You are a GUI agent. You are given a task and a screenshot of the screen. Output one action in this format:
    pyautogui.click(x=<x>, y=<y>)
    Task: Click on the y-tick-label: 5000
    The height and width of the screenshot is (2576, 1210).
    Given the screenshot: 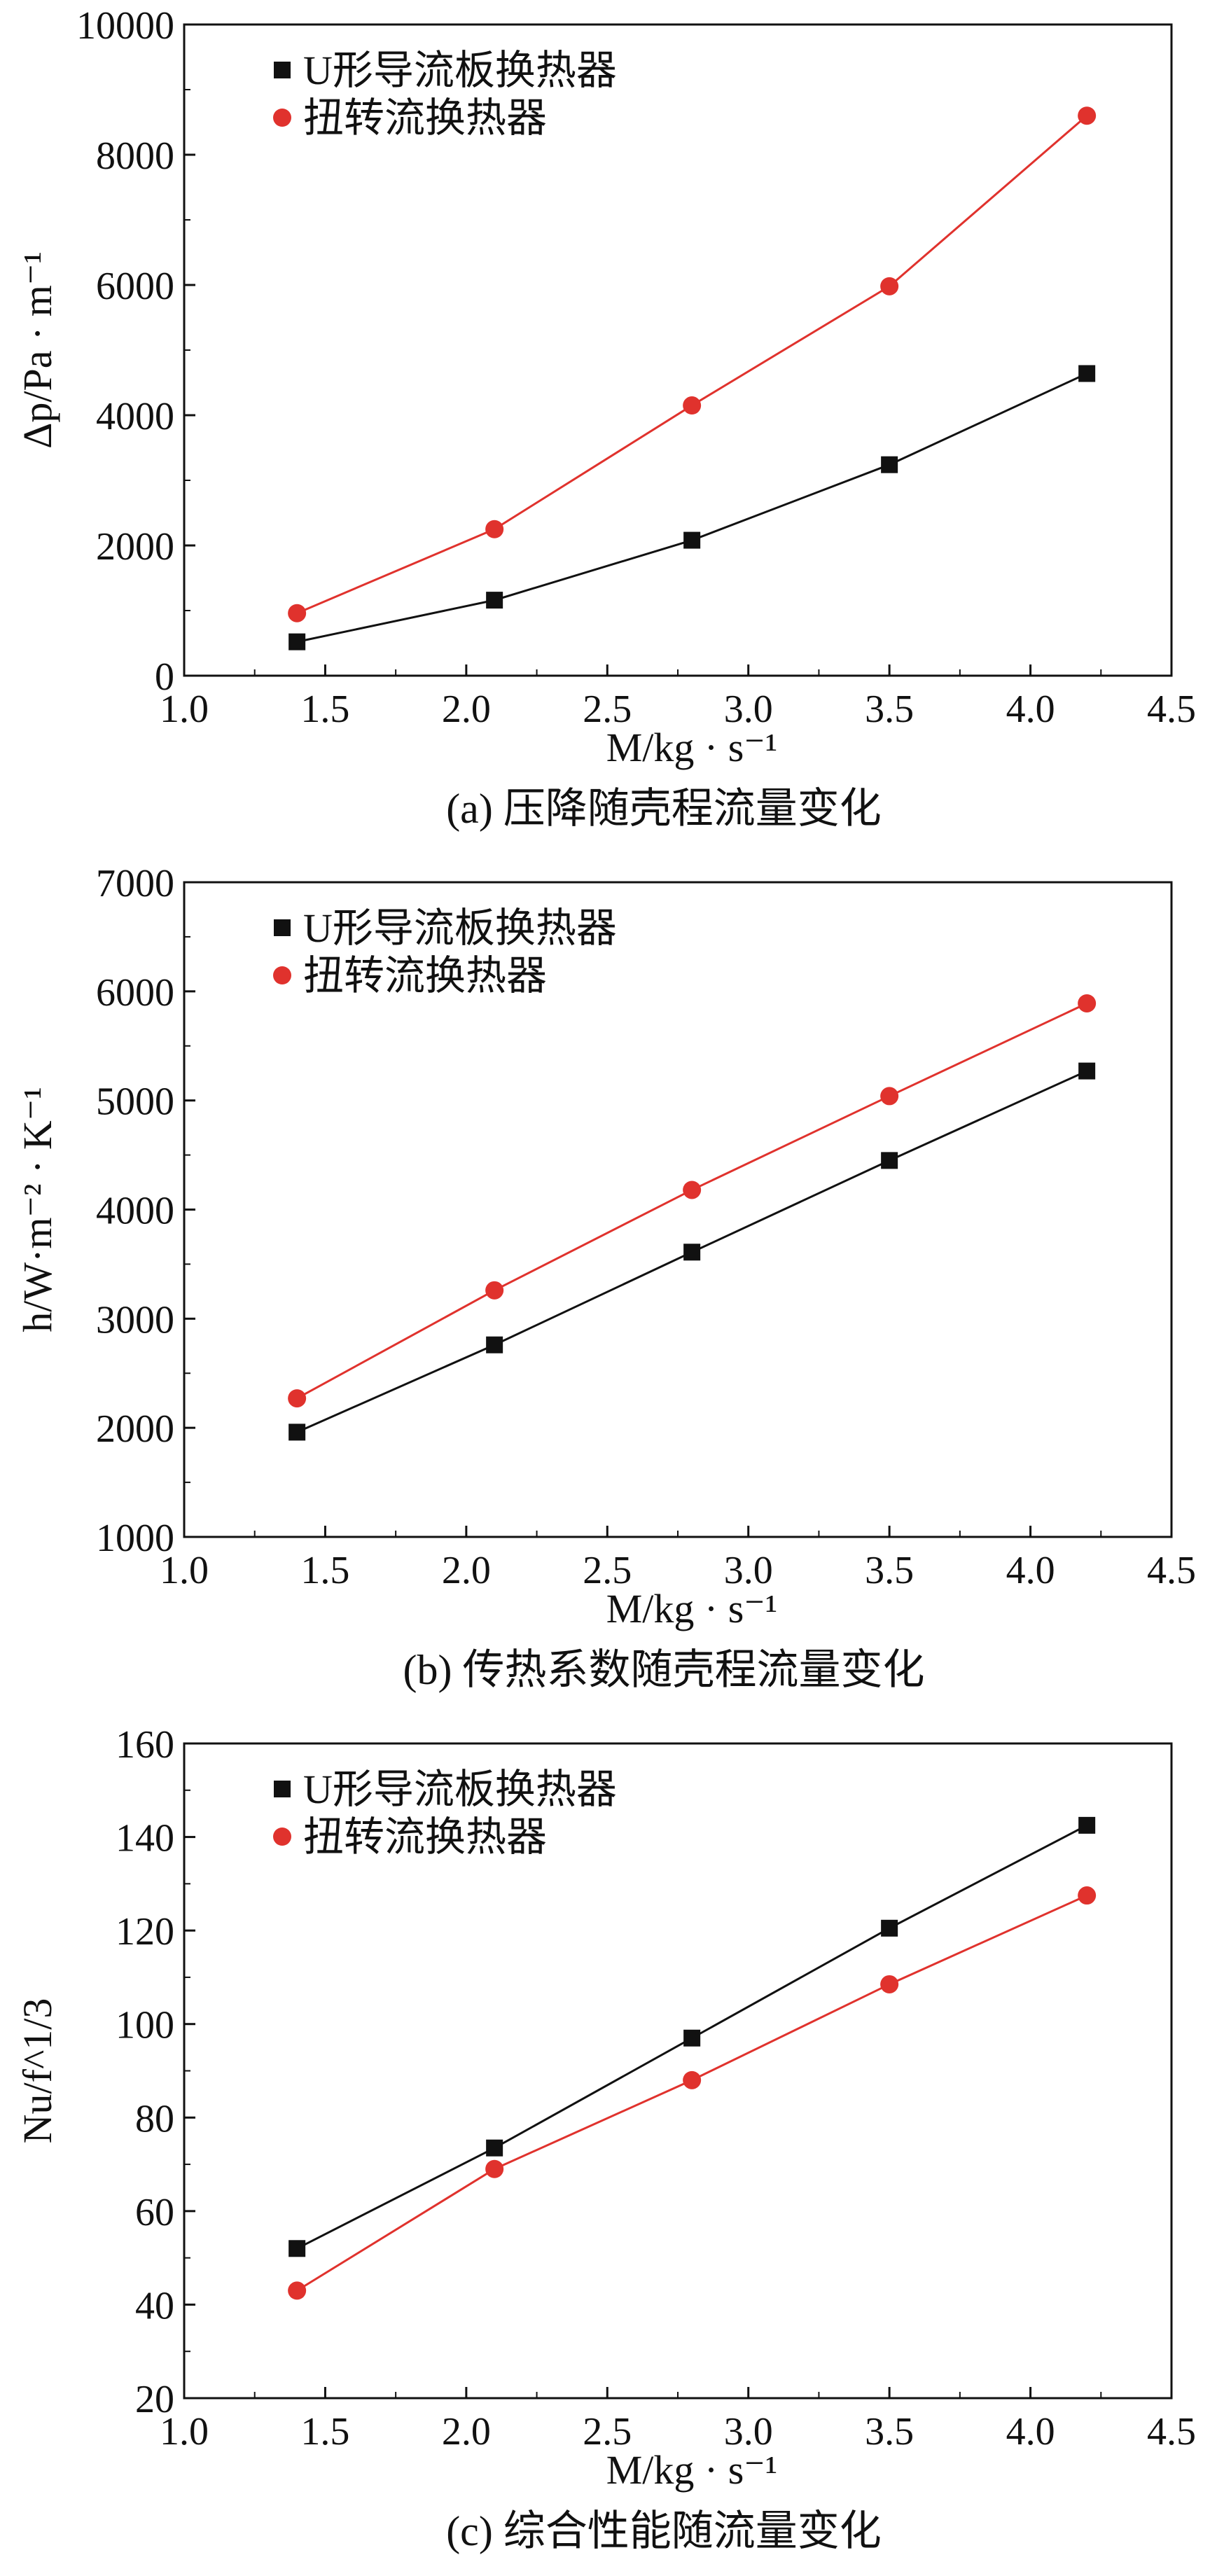 What is the action you would take?
    pyautogui.click(x=135, y=1102)
    